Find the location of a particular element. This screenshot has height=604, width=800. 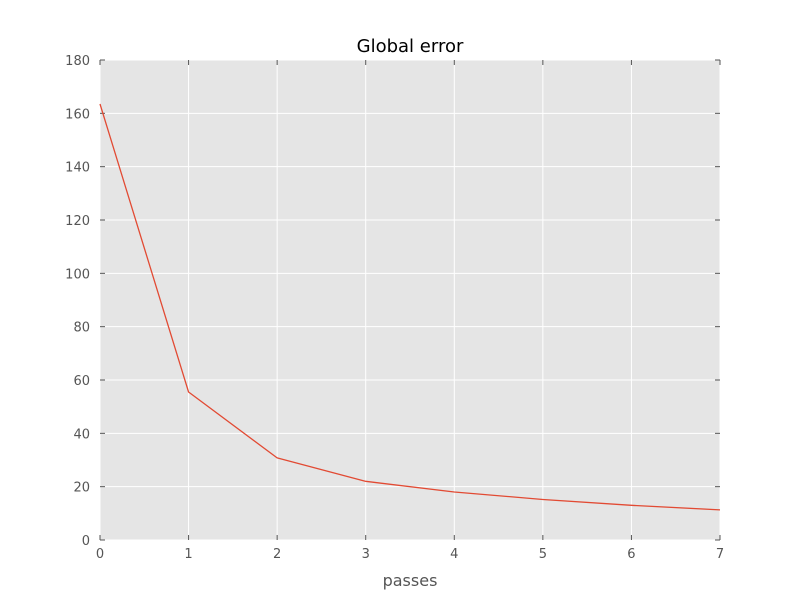

x-tick-label: 0 is located at coordinates (100, 554).